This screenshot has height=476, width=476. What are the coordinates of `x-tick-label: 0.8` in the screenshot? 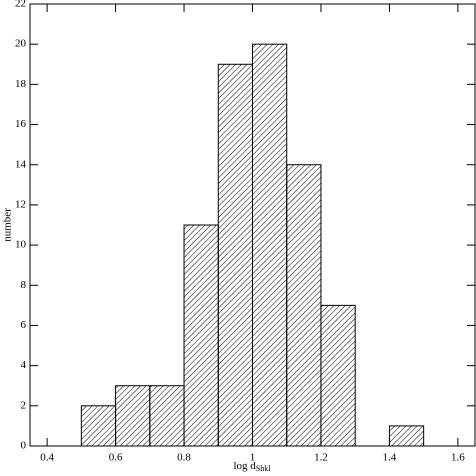 It's located at (184, 458).